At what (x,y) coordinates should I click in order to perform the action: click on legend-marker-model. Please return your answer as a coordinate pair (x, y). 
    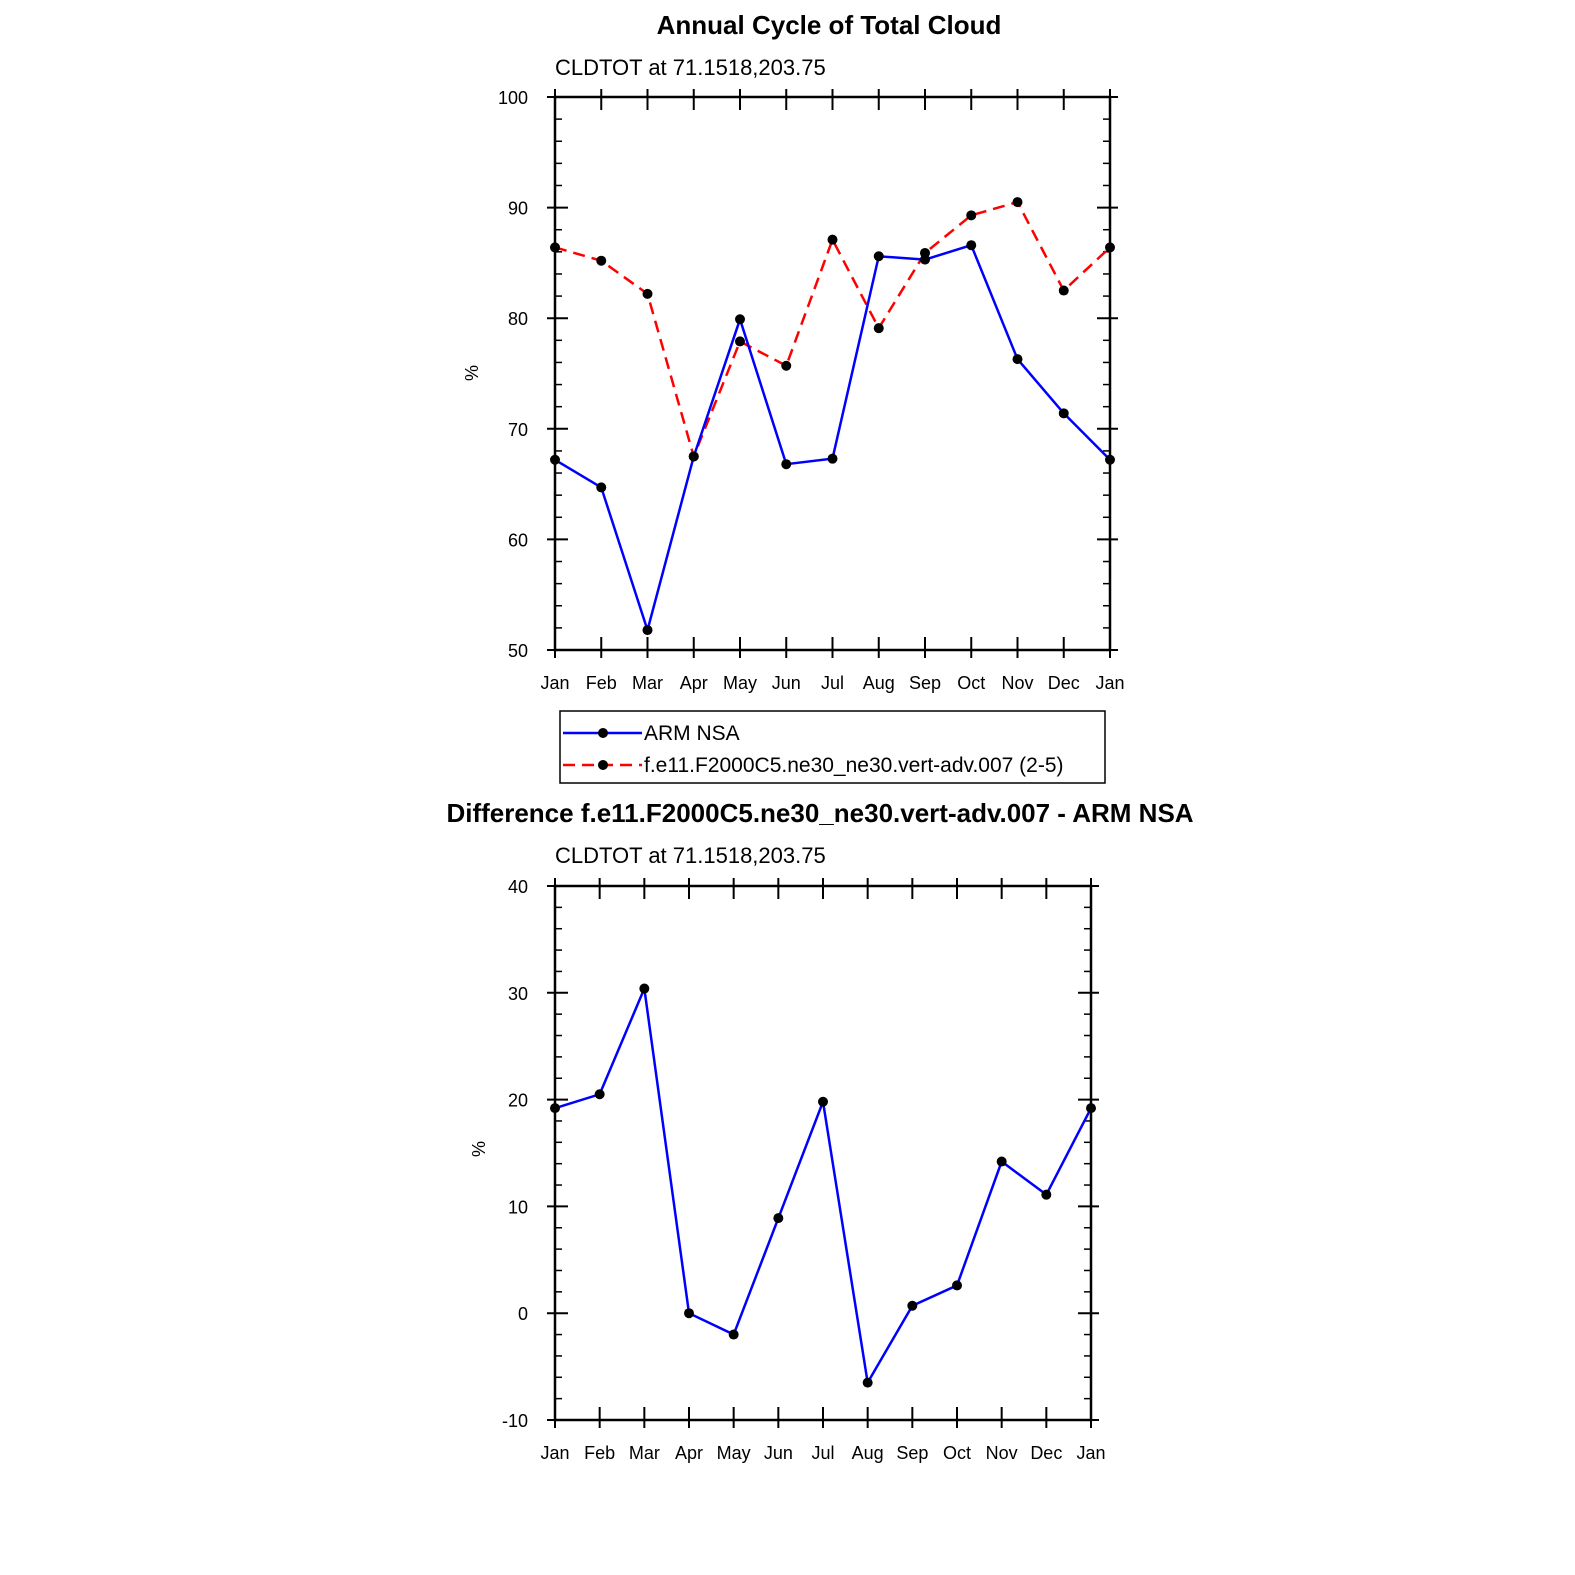
    Looking at the image, I should click on (603, 765).